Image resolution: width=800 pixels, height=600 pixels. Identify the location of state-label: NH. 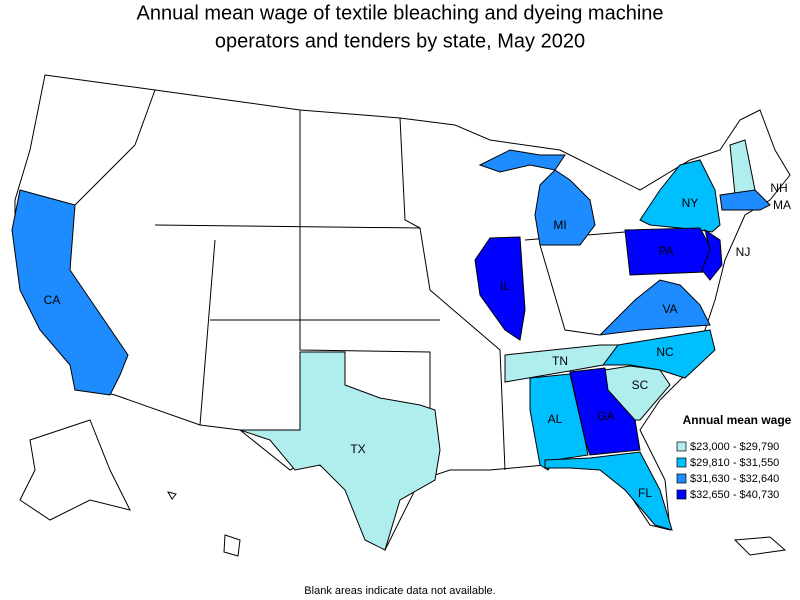
(778, 188).